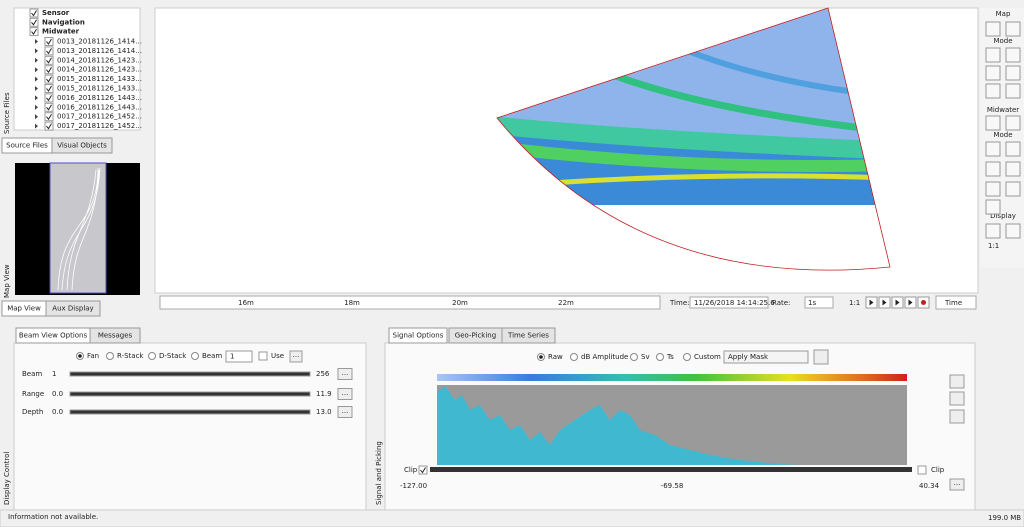 Image resolution: width=1024 pixels, height=527 pixels. I want to click on radio-label: R-Stack, so click(130, 356).